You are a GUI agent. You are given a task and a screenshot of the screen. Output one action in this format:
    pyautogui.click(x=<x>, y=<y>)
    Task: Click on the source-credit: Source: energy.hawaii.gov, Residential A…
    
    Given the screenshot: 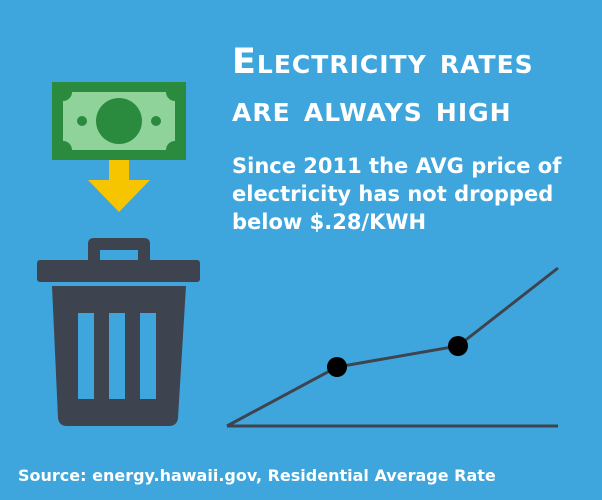 What is the action you would take?
    pyautogui.click(x=257, y=475)
    